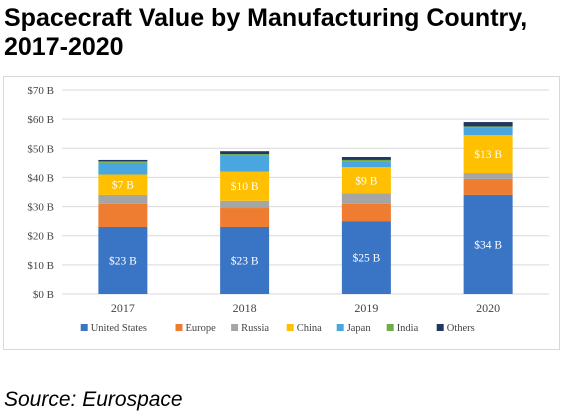  What do you see at coordinates (119, 328) in the screenshot?
I see `legend-entry: United States` at bounding box center [119, 328].